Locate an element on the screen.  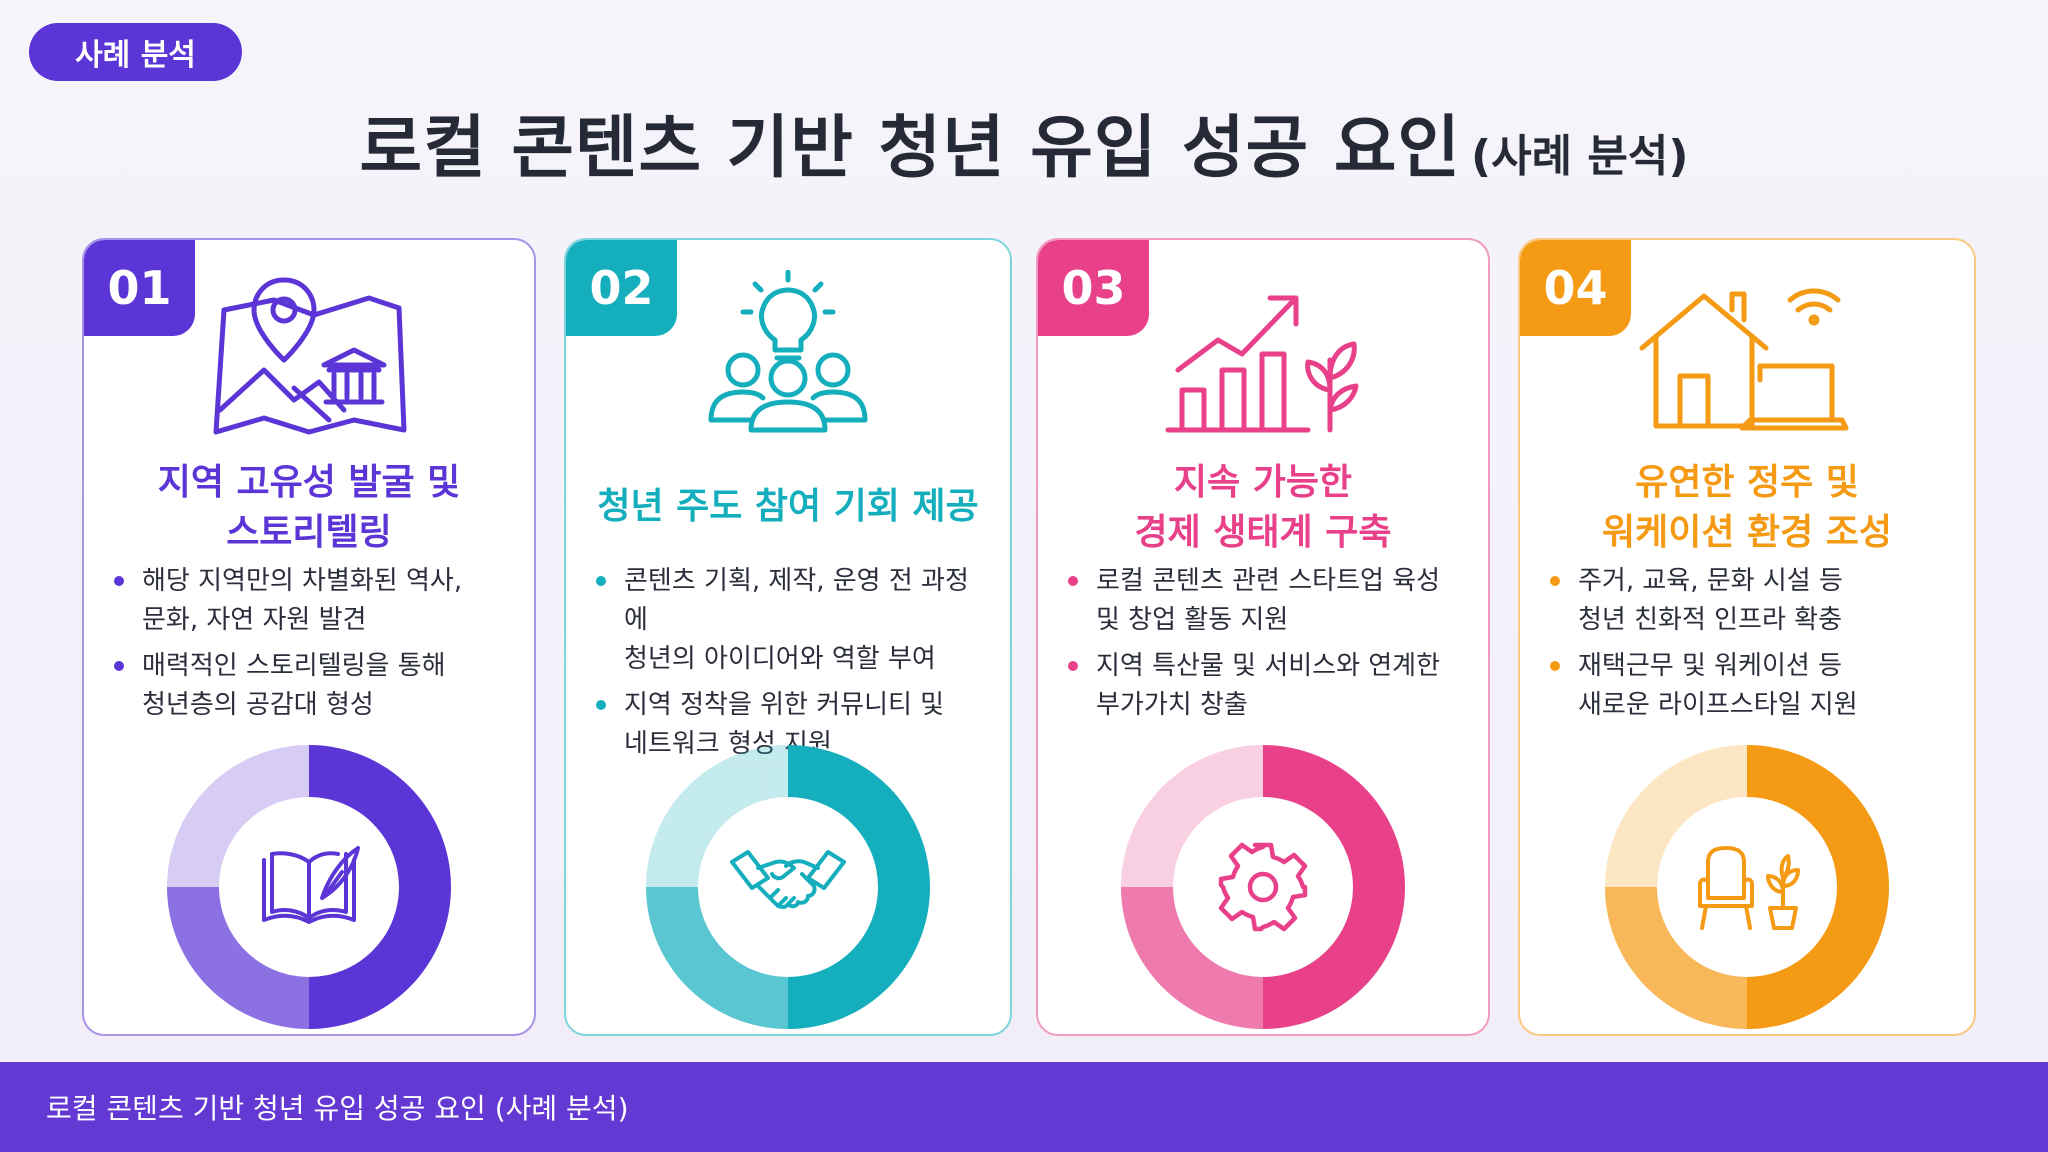
card-title-line1: 청년 주도 참여 기회 제공 is located at coordinates (788, 506).